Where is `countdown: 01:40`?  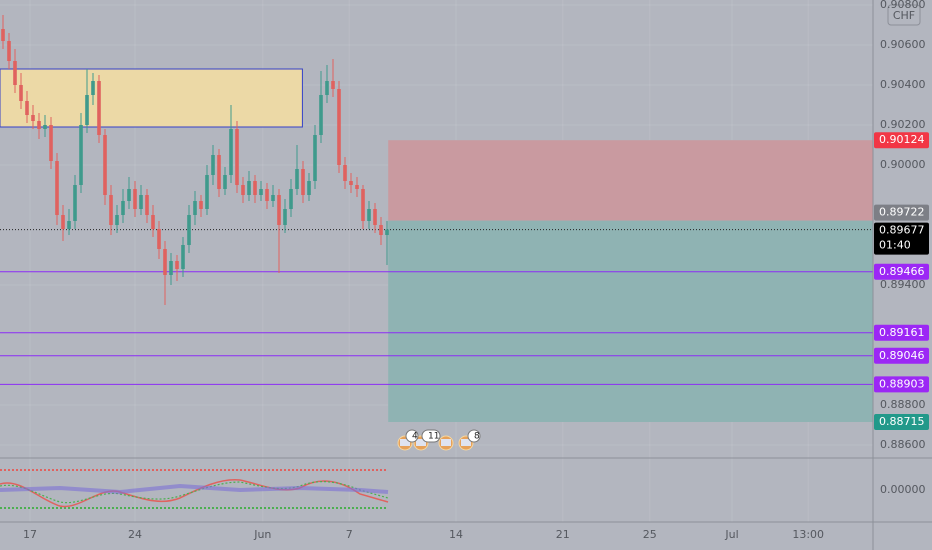
countdown: 01:40 is located at coordinates (895, 245).